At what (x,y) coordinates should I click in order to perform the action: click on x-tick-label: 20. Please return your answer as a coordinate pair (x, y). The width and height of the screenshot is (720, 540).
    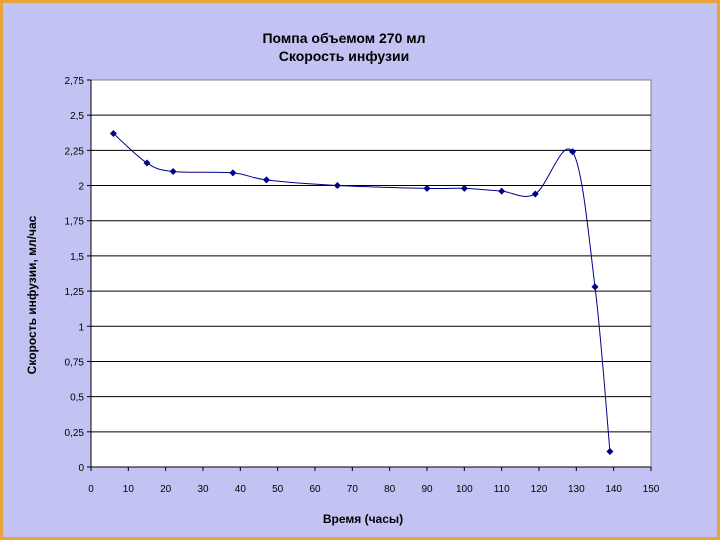
    Looking at the image, I should click on (166, 489).